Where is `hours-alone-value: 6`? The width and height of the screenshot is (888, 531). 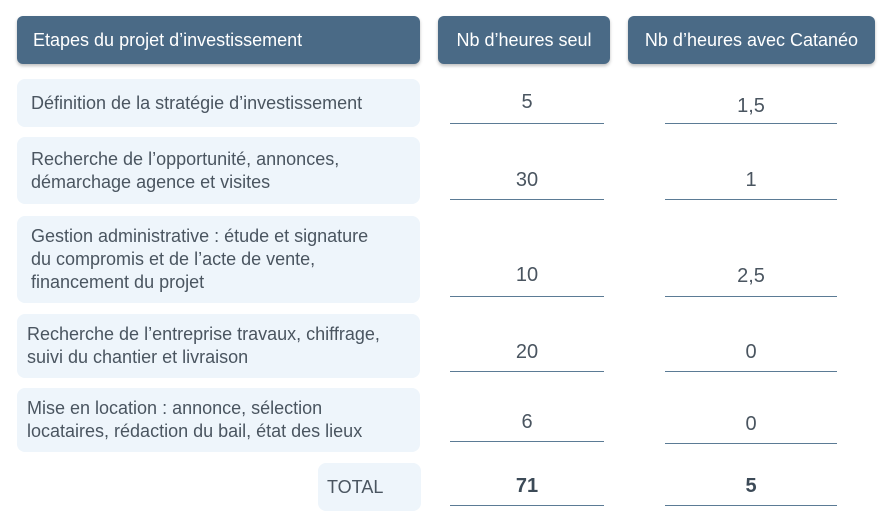 hours-alone-value: 6 is located at coordinates (527, 426).